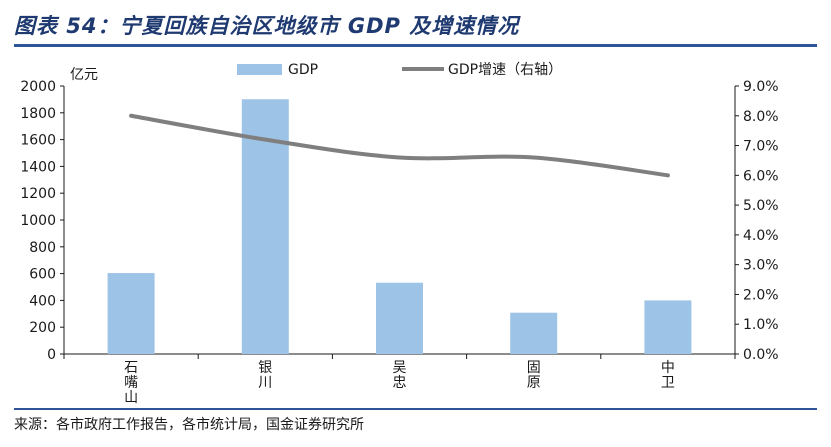 This screenshot has height=447, width=831. Describe the element at coordinates (761, 176) in the screenshot. I see `right-tick-label: 6.0%` at that location.